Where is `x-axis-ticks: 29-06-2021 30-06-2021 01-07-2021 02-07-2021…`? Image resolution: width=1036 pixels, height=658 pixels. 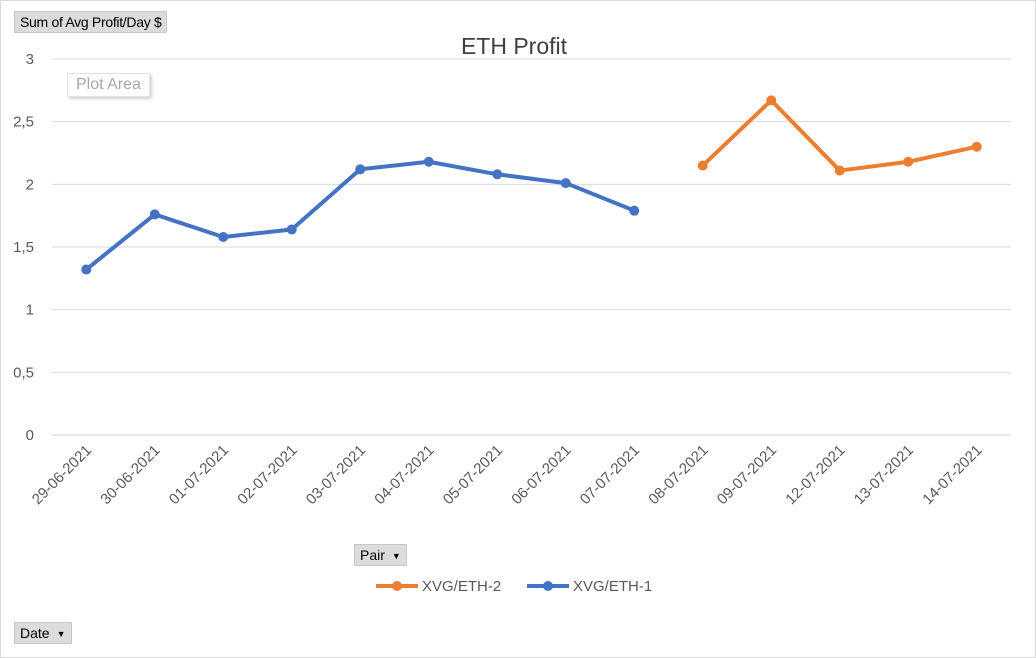 x-axis-ticks: 29-06-2021 30-06-2021 01-07-2021 02-07-2021… is located at coordinates (507, 475).